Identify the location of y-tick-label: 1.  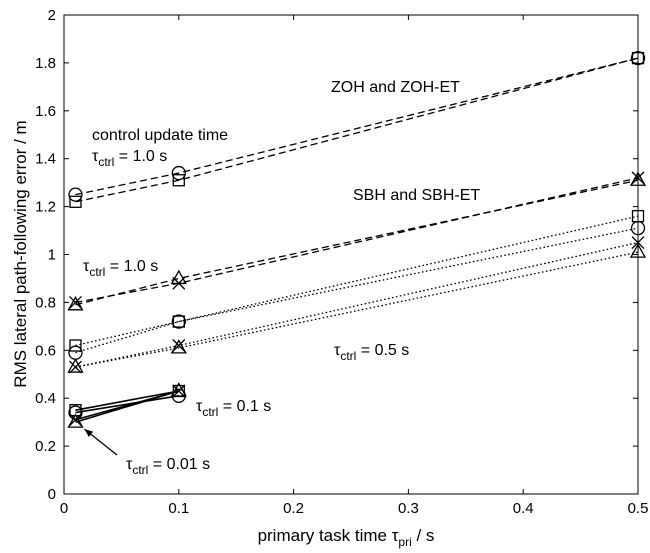
(52, 255).